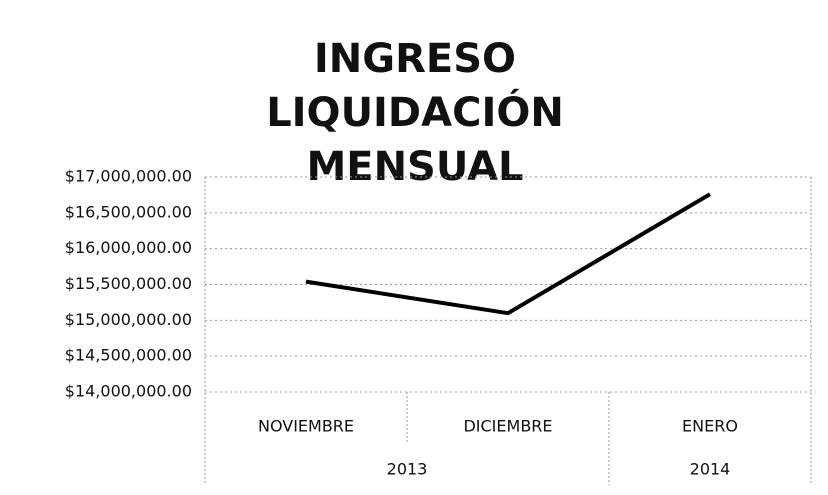  What do you see at coordinates (128, 391) in the screenshot?
I see `y-tick-label: $14,000,000.00` at bounding box center [128, 391].